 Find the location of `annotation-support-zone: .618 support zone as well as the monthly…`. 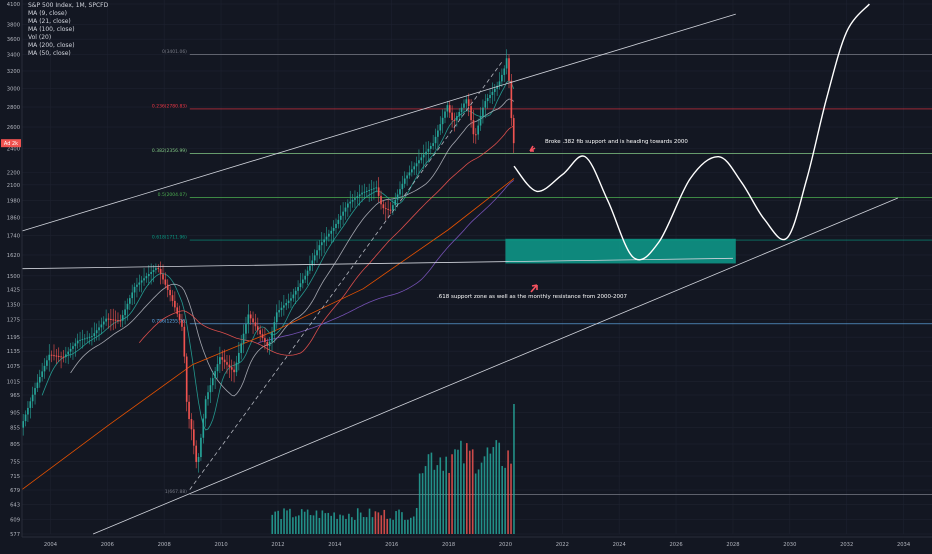

annotation-support-zone: .618 support zone as well as the monthly… is located at coordinates (532, 297).